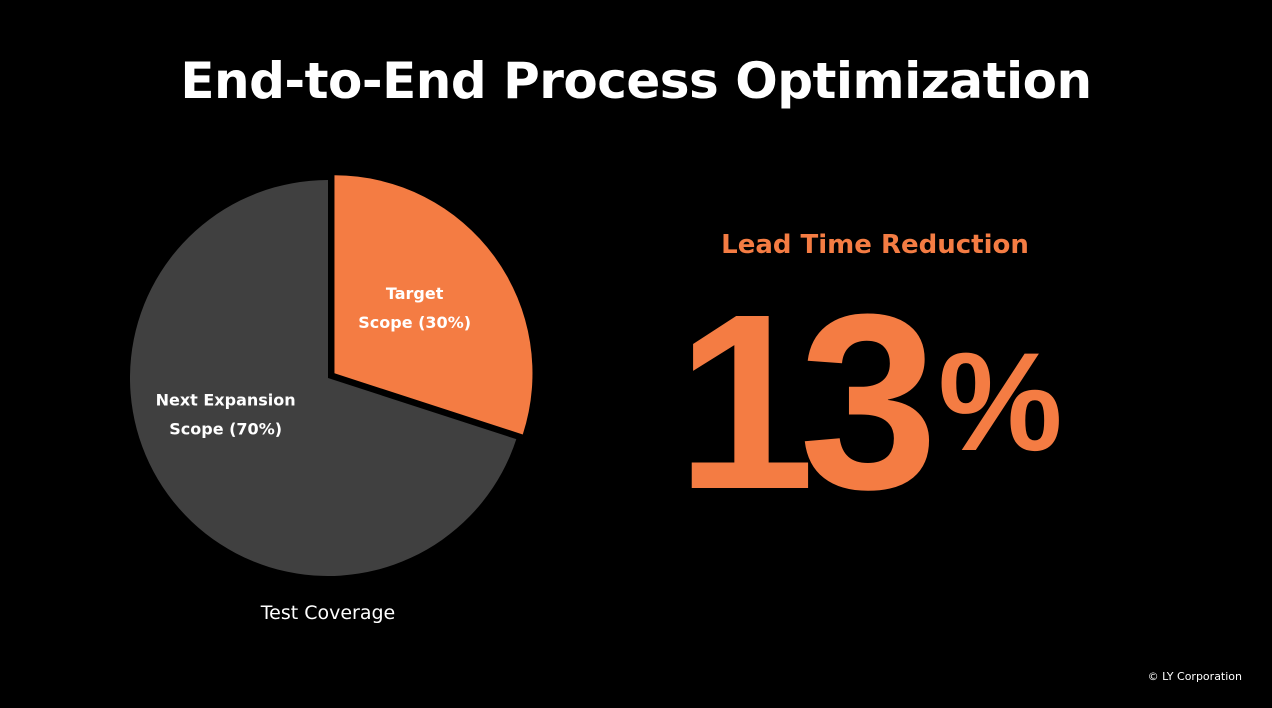 The height and width of the screenshot is (708, 1272). I want to click on slide-title: End-to-End Process Optimization, so click(636, 81).